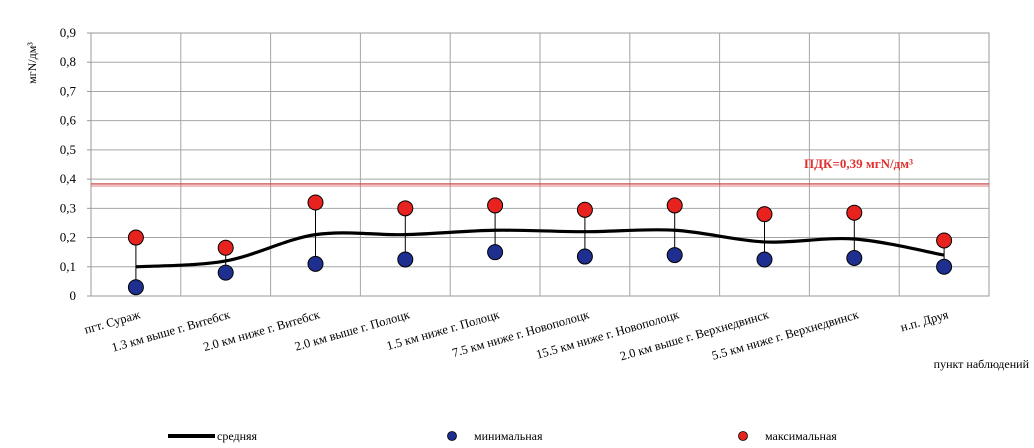 This screenshot has width=1034, height=448. What do you see at coordinates (68, 207) in the screenshot?
I see `y-tick-label: 0,3` at bounding box center [68, 207].